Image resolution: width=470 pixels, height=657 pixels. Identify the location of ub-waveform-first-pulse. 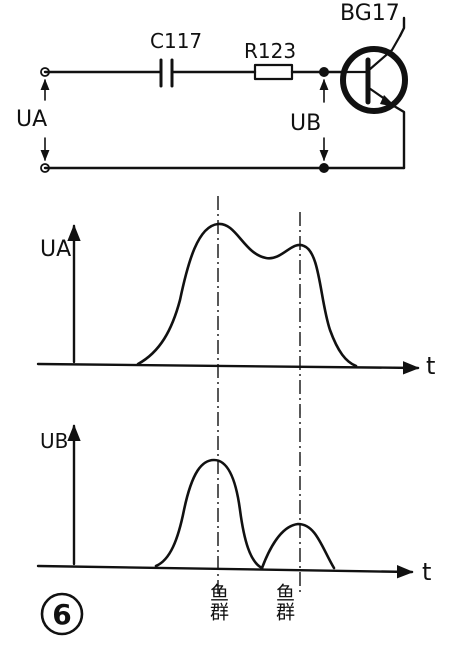
(209, 514).